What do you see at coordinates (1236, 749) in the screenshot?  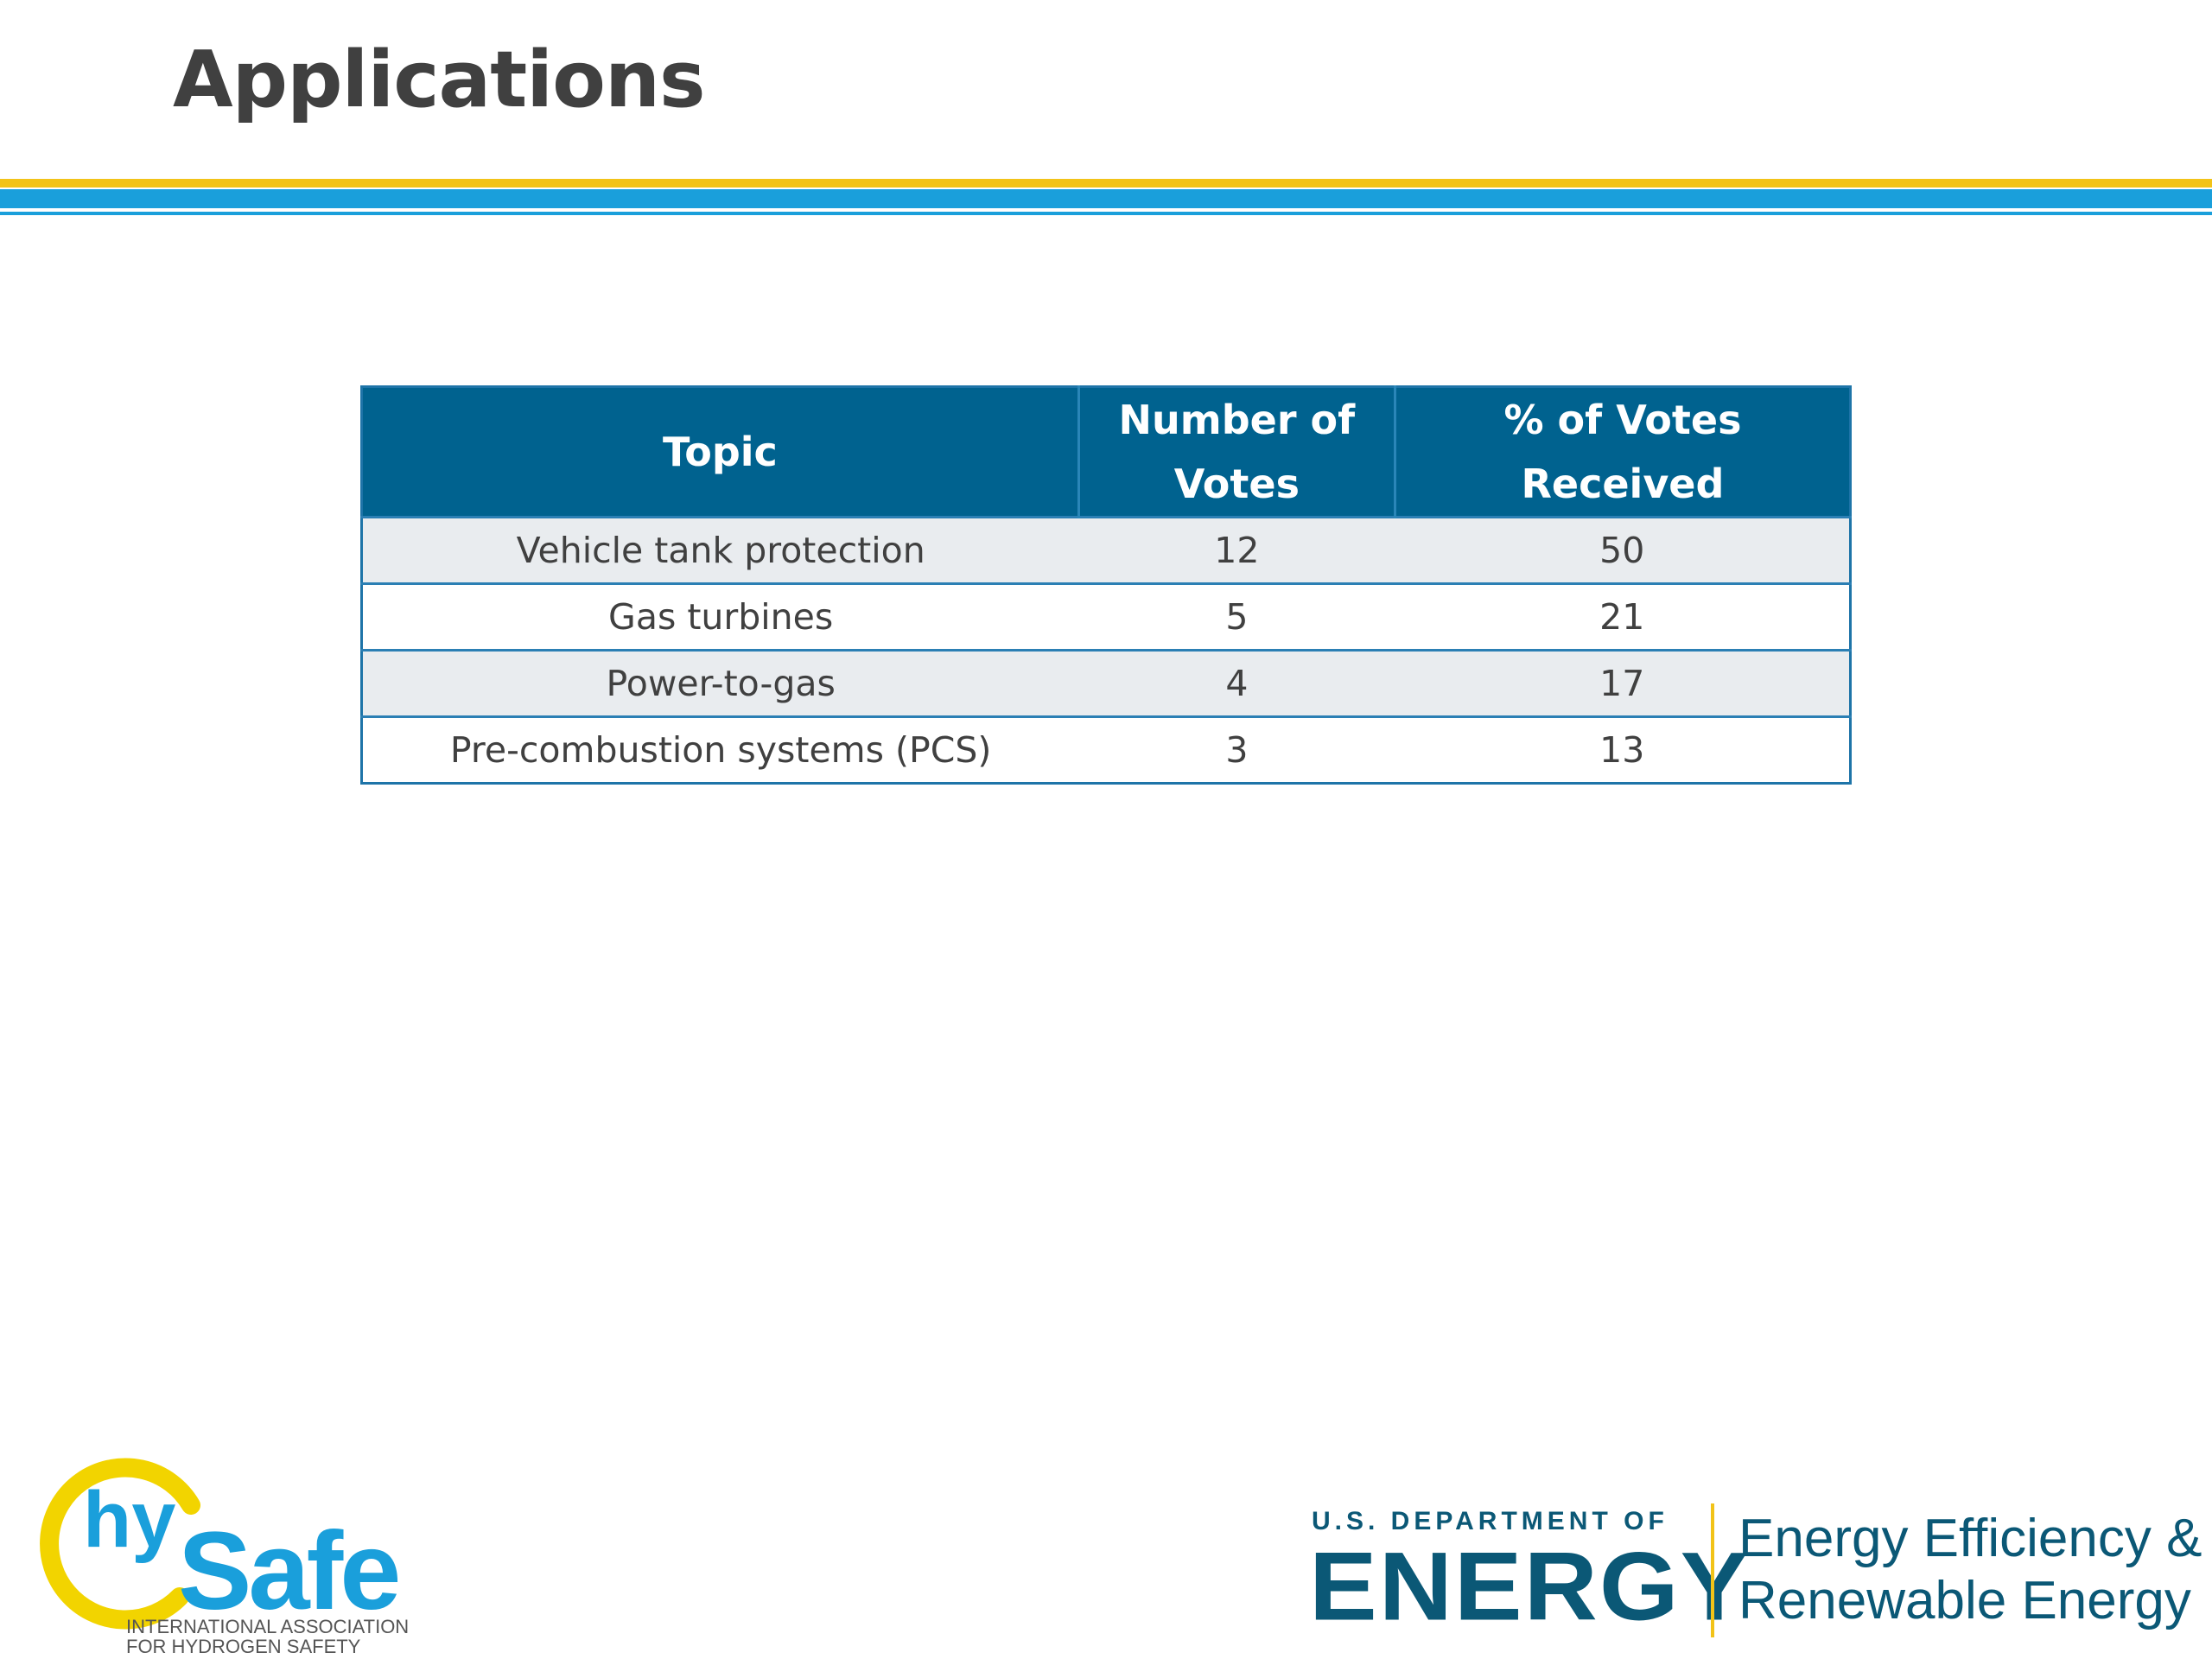 I see `cell-votes: 3` at bounding box center [1236, 749].